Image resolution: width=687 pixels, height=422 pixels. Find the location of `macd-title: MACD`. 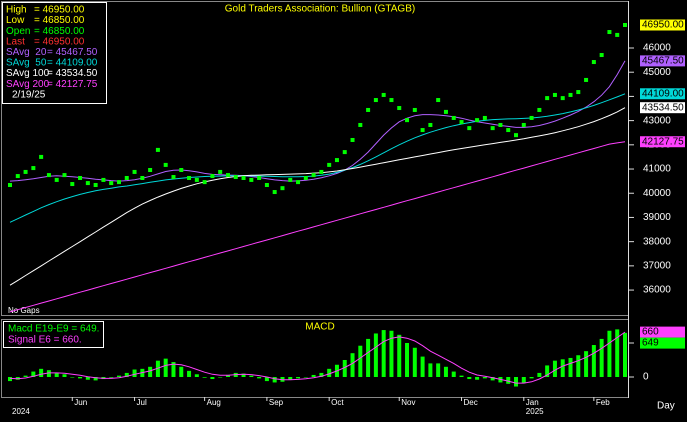

macd-title: MACD is located at coordinates (319, 327).